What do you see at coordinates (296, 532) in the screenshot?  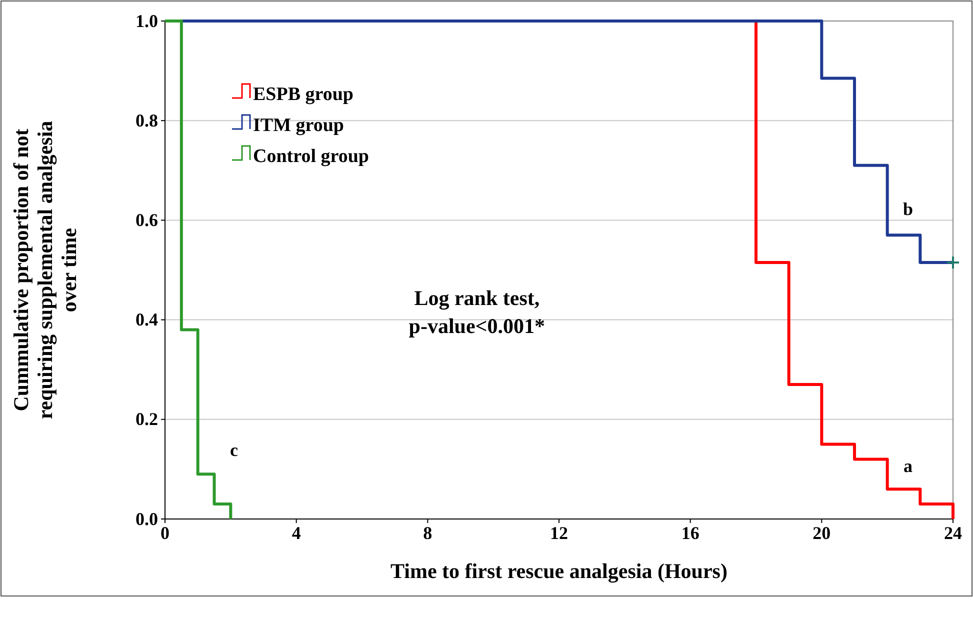 I see `x-tick-label: 4` at bounding box center [296, 532].